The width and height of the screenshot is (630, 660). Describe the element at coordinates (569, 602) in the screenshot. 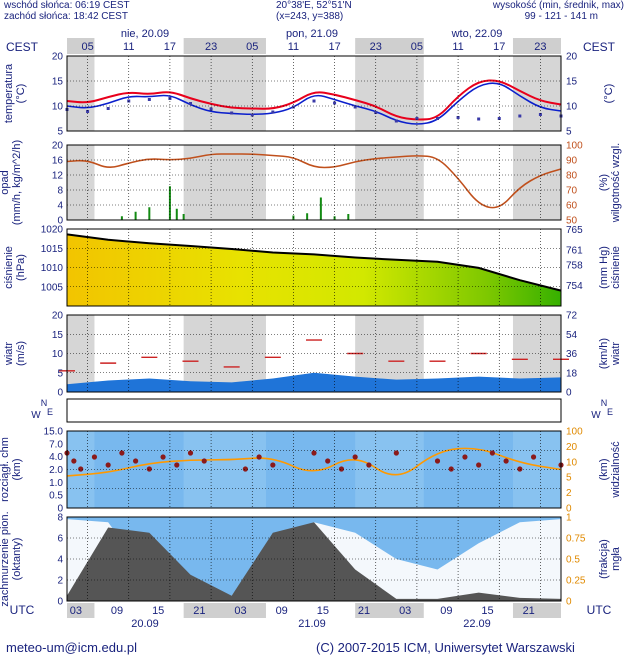

I see `fog-tick: 0` at that location.